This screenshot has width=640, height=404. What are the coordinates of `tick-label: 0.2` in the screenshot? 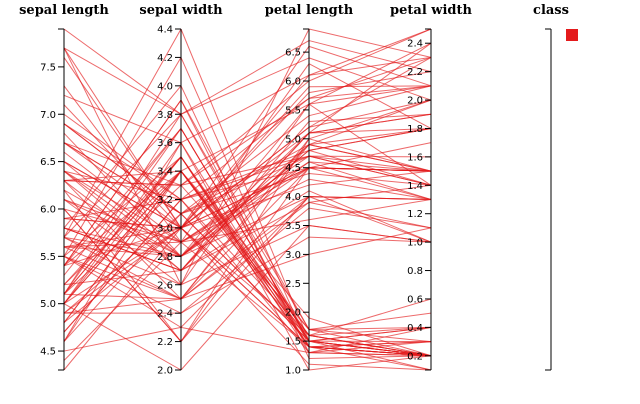 It's located at (415, 356).